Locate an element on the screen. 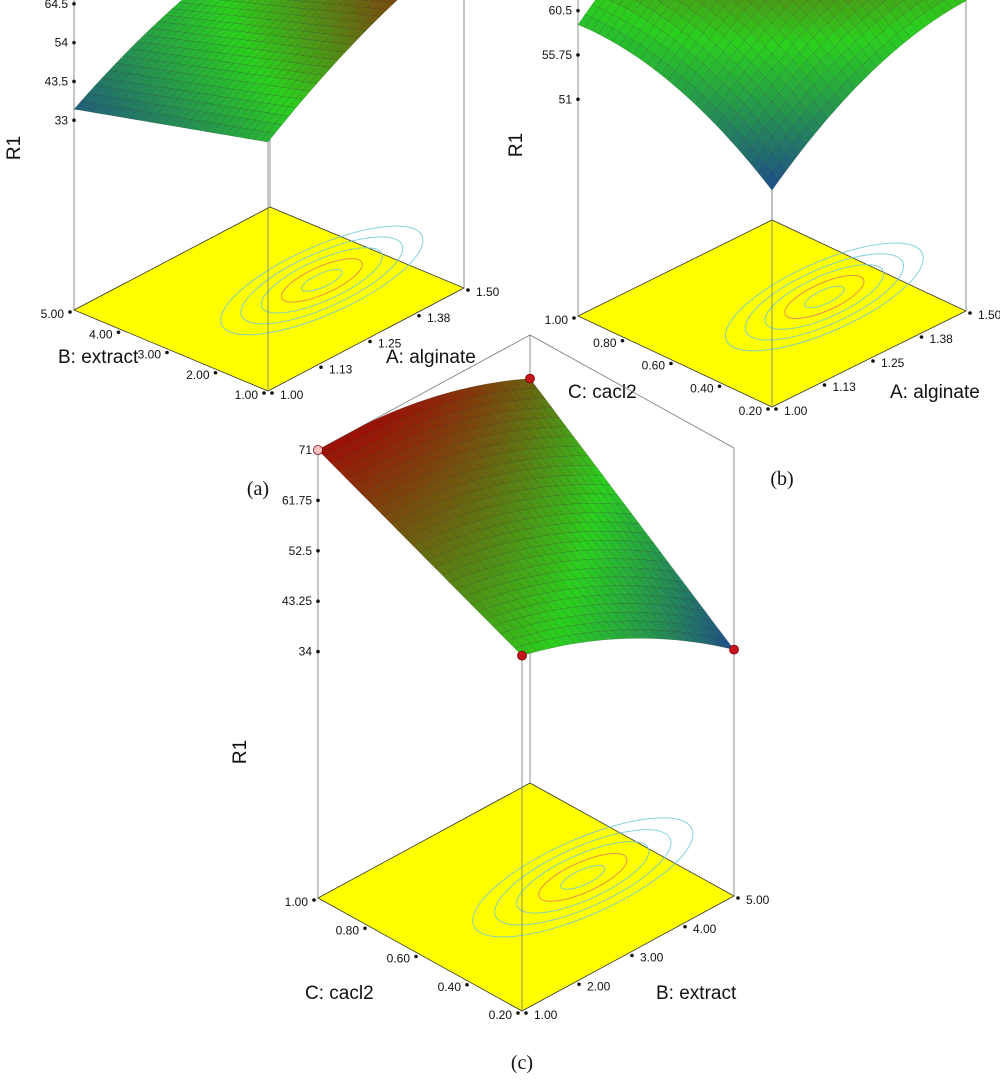 Image resolution: width=1000 pixels, height=1080 pixels. x-tick-label: 1.00 is located at coordinates (292, 395).